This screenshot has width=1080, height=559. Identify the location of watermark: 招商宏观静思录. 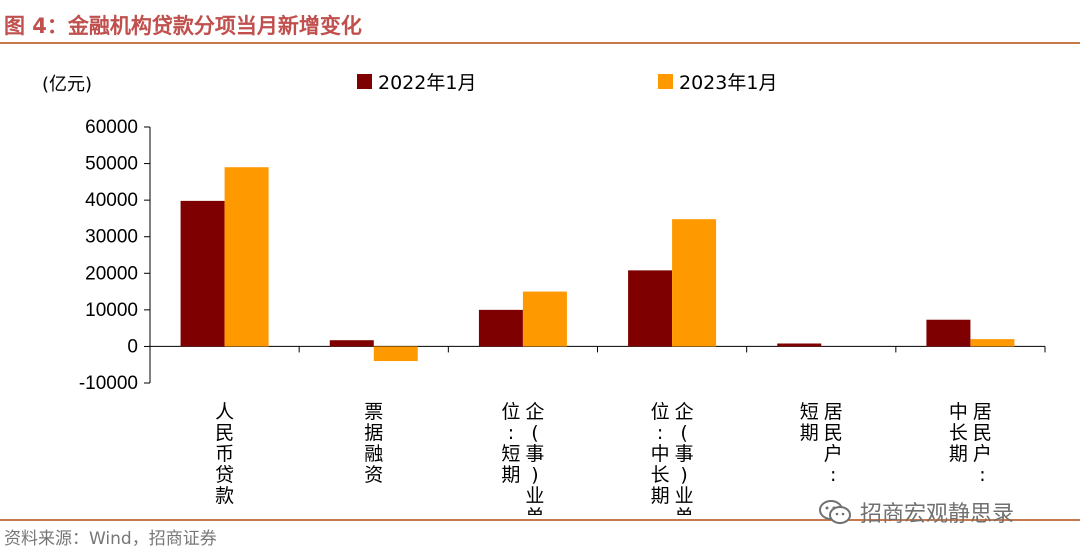
(916, 512).